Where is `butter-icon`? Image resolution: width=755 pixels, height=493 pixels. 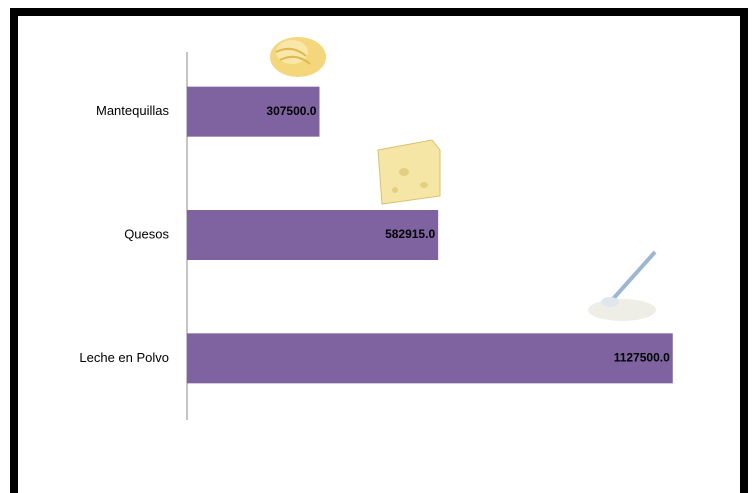 butter-icon is located at coordinates (298, 57).